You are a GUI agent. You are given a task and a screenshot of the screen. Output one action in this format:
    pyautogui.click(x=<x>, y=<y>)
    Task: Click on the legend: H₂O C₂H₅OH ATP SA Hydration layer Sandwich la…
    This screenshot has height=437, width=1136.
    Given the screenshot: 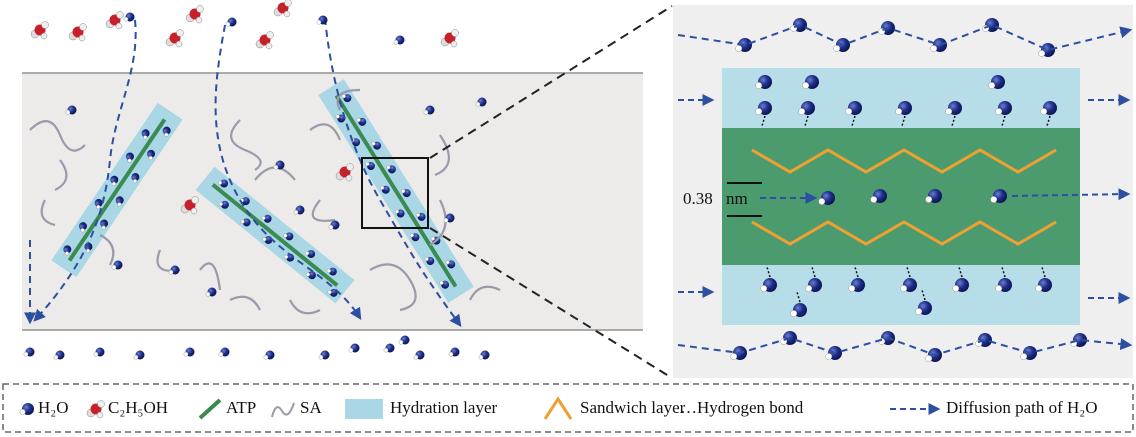 What is the action you would take?
    pyautogui.click(x=558, y=408)
    